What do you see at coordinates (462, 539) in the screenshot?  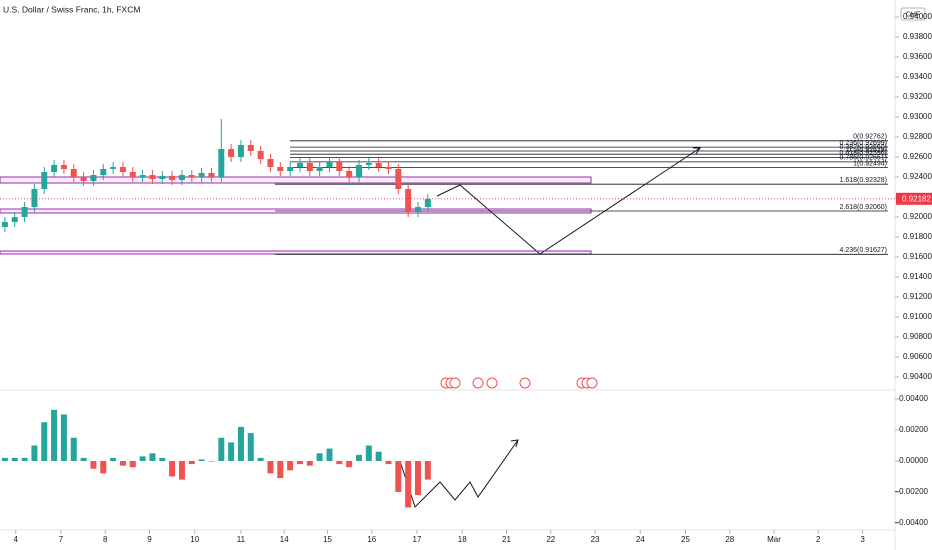 I see `x-tick-label: 18` at bounding box center [462, 539].